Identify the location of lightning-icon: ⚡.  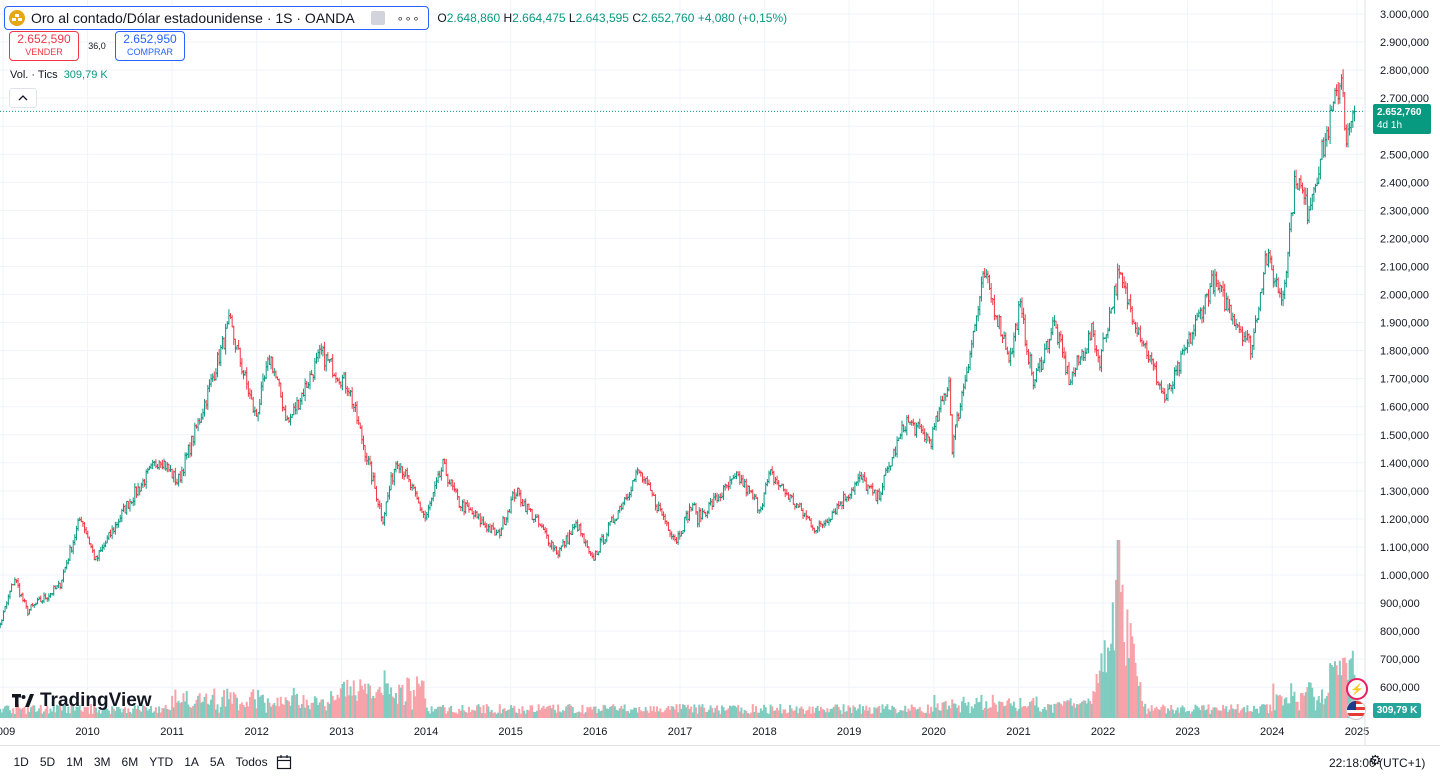
(1357, 689).